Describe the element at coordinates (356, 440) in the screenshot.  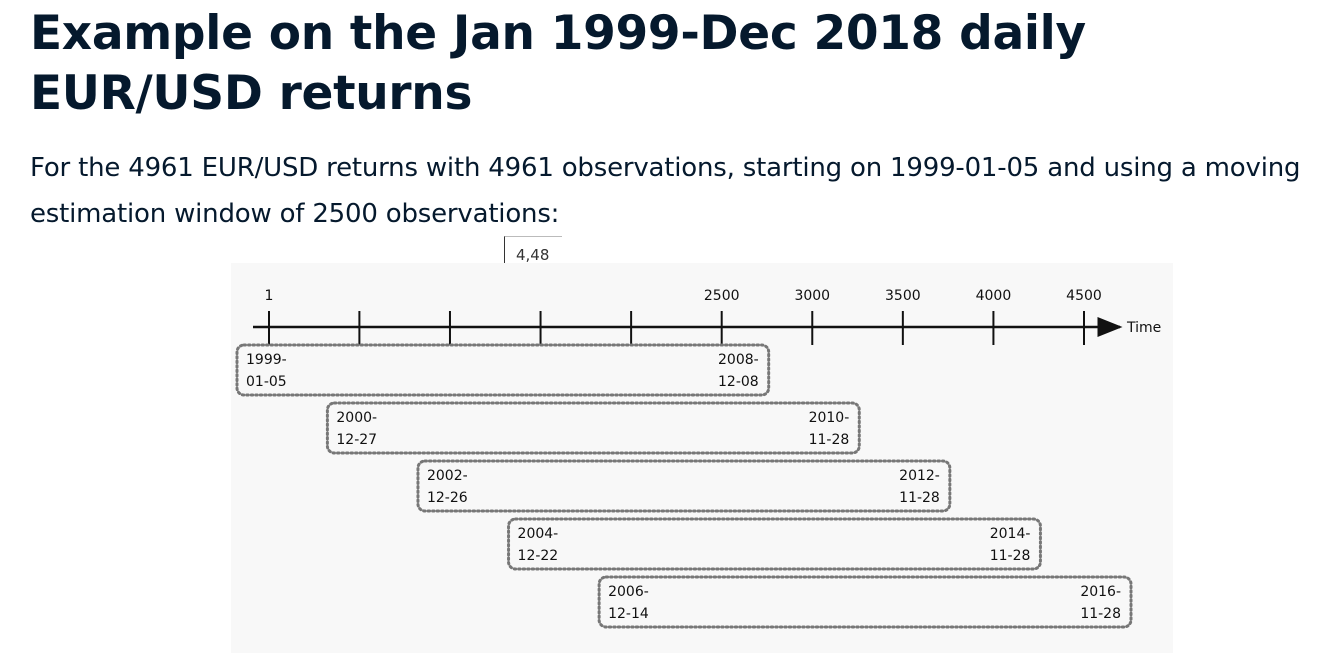
I see `window-start-date: 12-27` at that location.